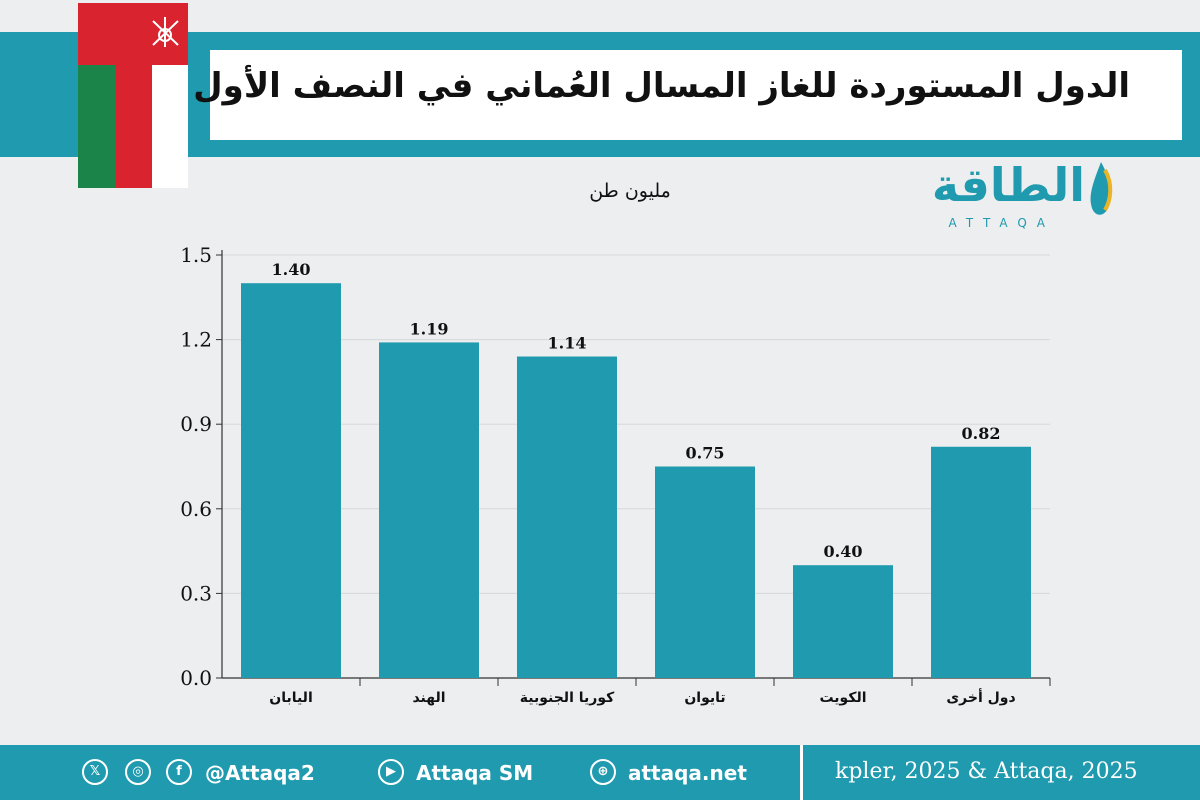 The height and width of the screenshot is (800, 1200). Describe the element at coordinates (1101, 188) in the screenshot. I see `drop-icon` at that location.